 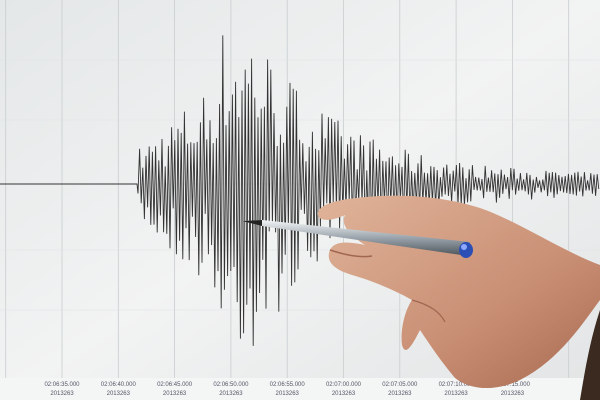 What do you see at coordinates (357, 239) in the screenshot?
I see `pen` at bounding box center [357, 239].